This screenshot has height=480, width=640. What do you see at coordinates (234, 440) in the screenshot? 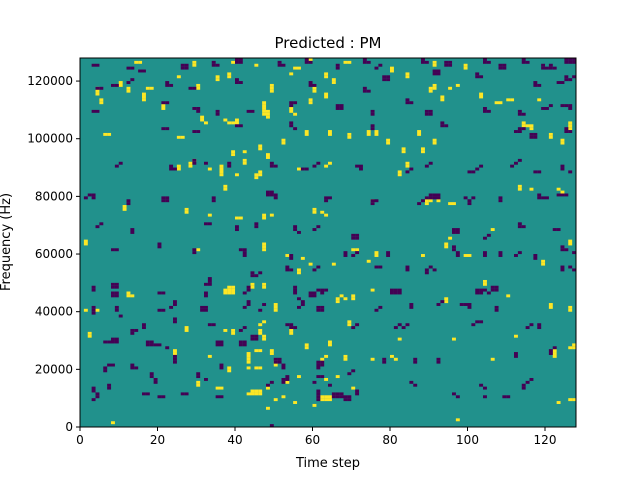
I see `x-tick-label: 40` at bounding box center [234, 440].